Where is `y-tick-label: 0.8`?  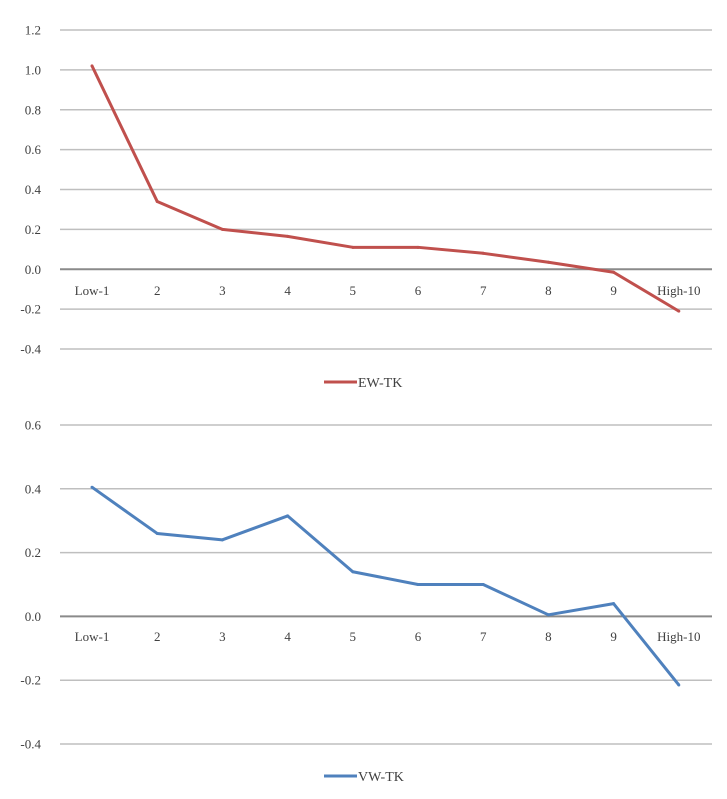 y-tick-label: 0.8 is located at coordinates (33, 109).